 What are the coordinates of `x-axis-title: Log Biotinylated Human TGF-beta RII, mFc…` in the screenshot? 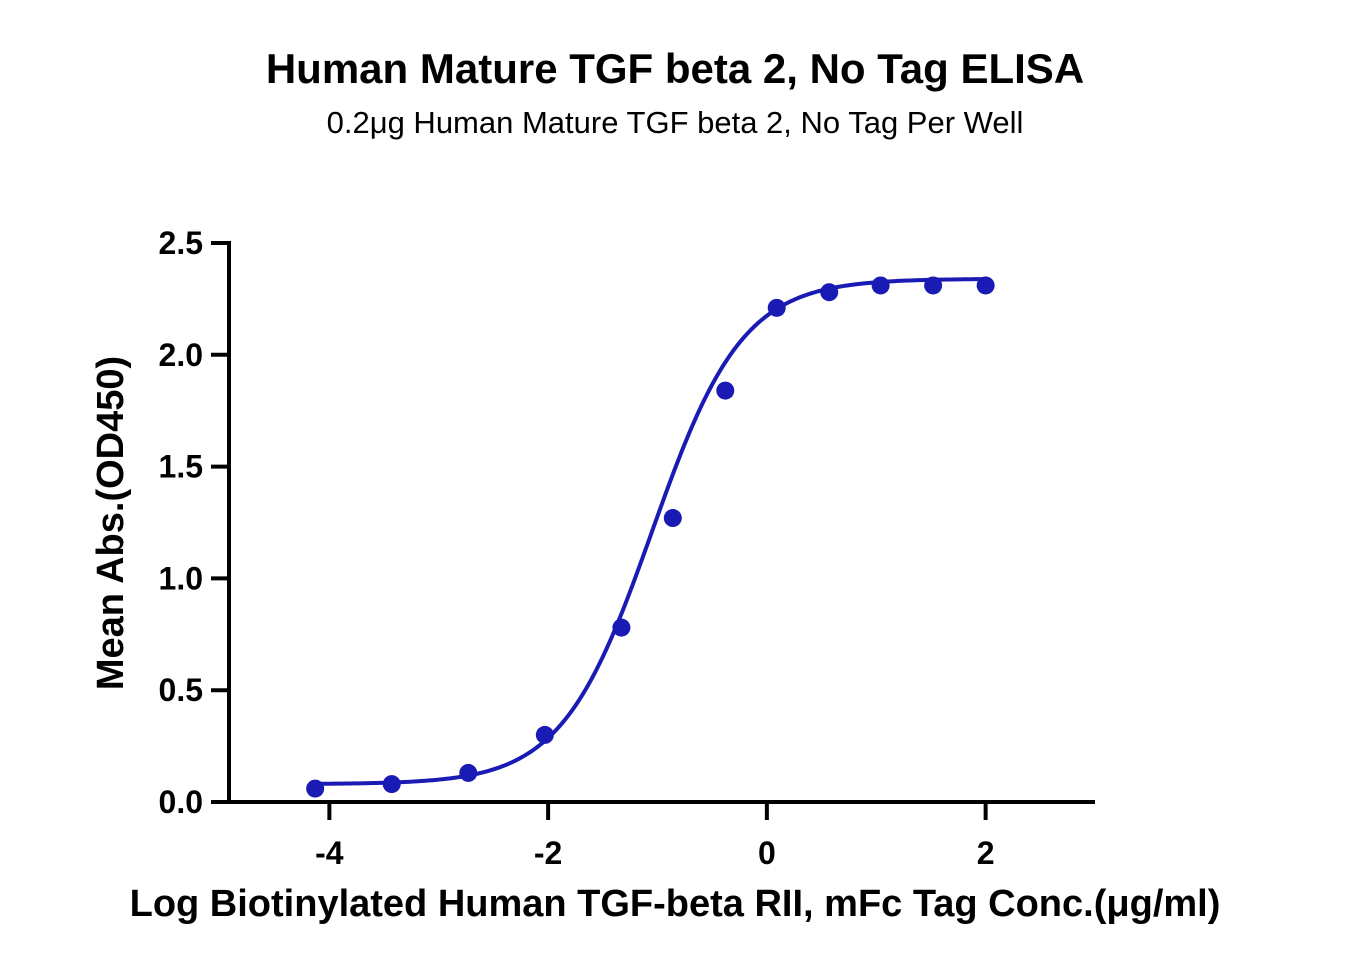 It's located at (675, 904).